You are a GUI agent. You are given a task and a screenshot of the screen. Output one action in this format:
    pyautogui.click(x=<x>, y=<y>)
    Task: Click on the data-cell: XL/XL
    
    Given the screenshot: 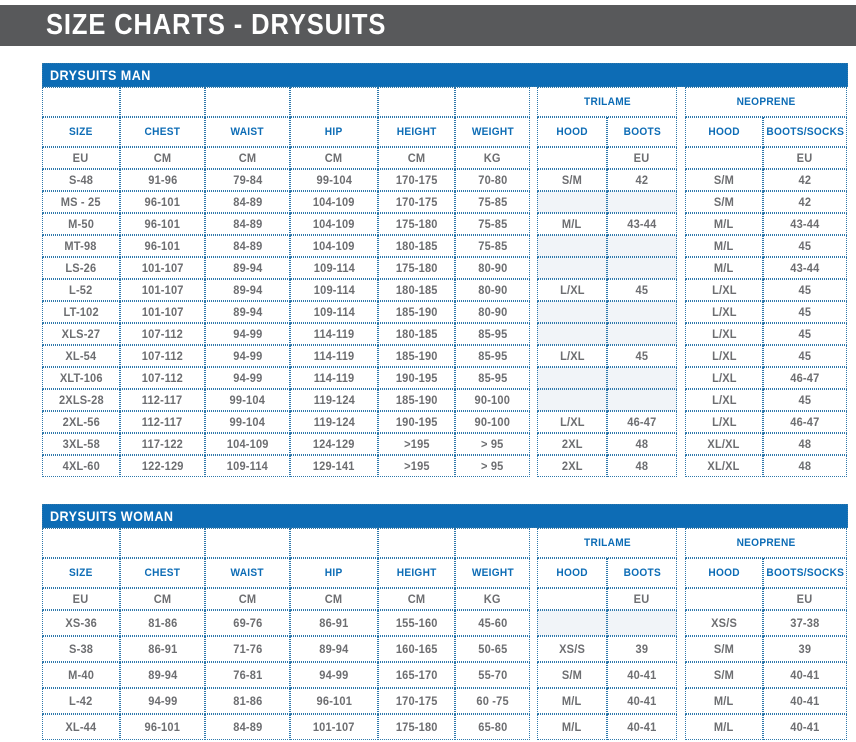 What is the action you would take?
    pyautogui.click(x=724, y=466)
    